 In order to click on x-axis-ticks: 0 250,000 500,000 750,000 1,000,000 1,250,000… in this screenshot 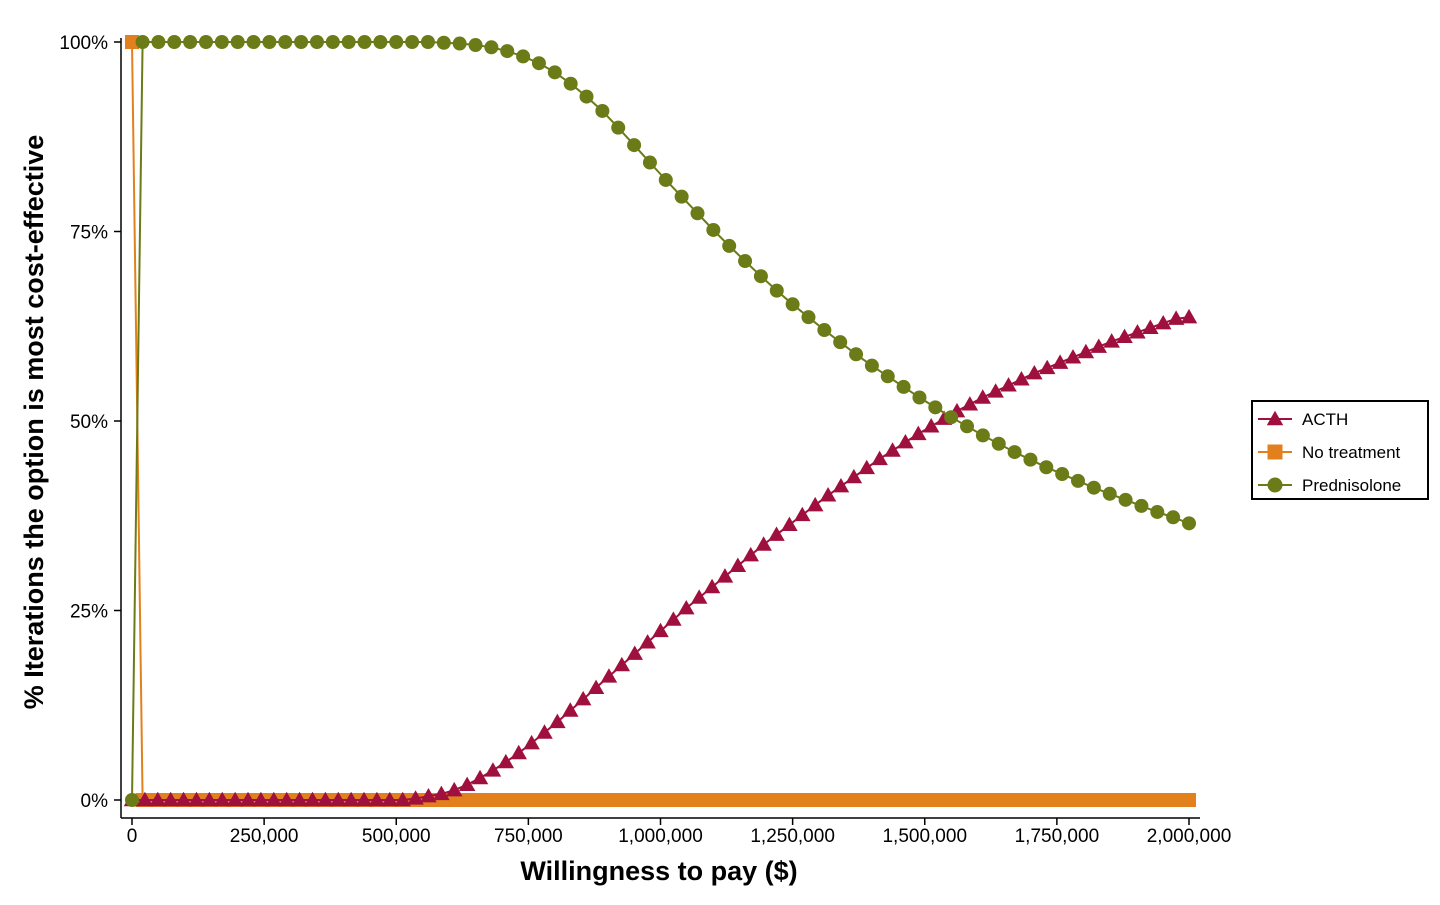, I will do `click(679, 832)`.